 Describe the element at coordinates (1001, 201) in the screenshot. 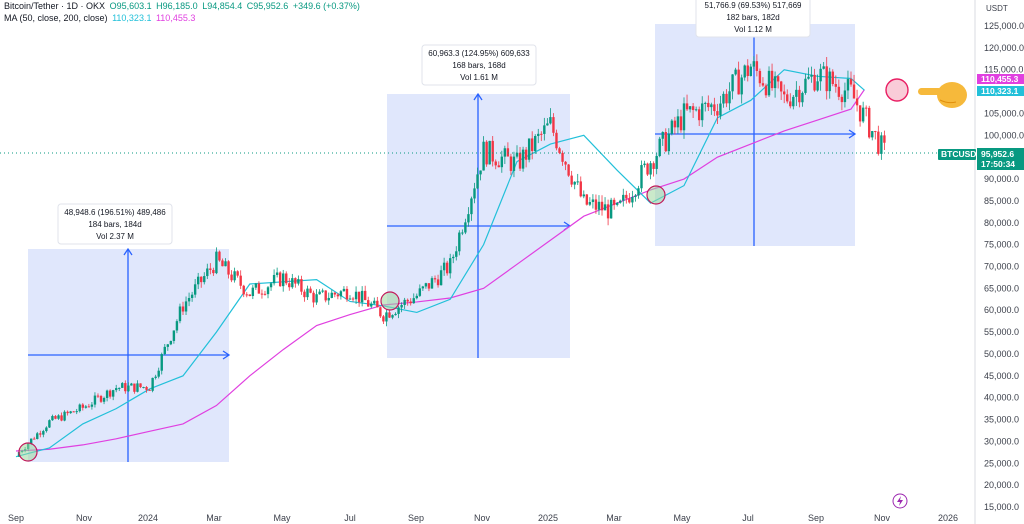

I see `price-tick-label: 85,000.0` at that location.